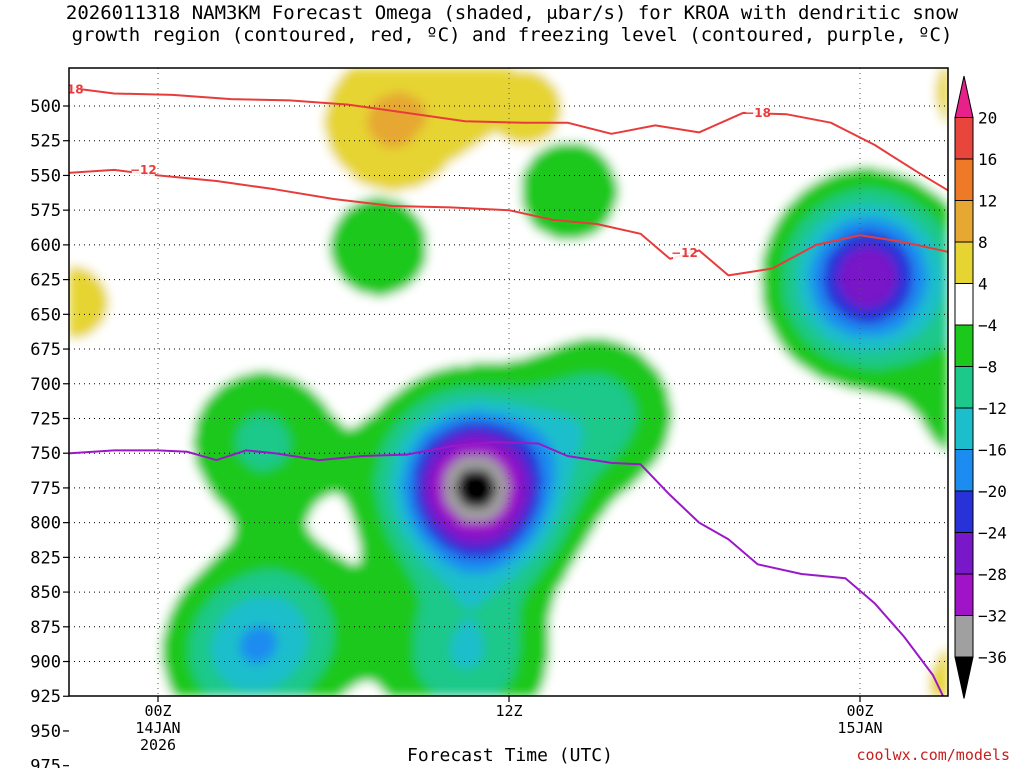 This screenshot has height=768, width=1024. I want to click on x-axis: 00Z14JAN202612Z00Z15JAN12Z00Z16JAN, so click(509, 725).